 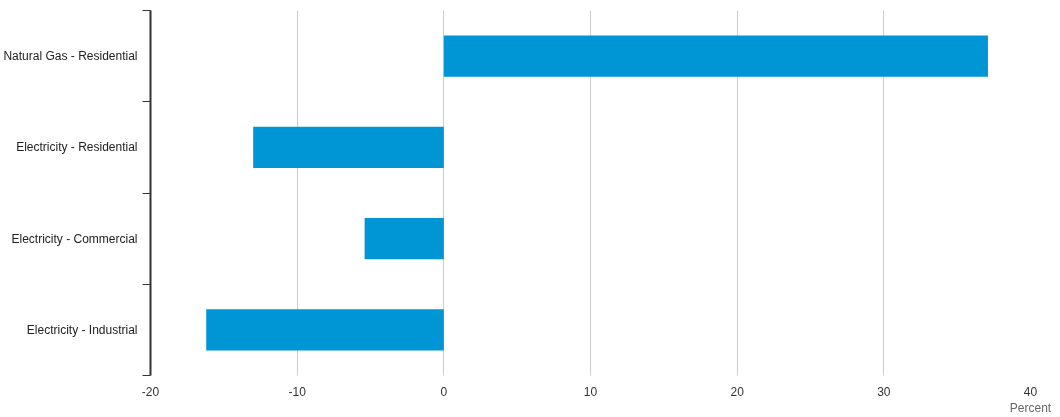 What do you see at coordinates (737, 391) in the screenshot?
I see `x-tick-label: 20` at bounding box center [737, 391].